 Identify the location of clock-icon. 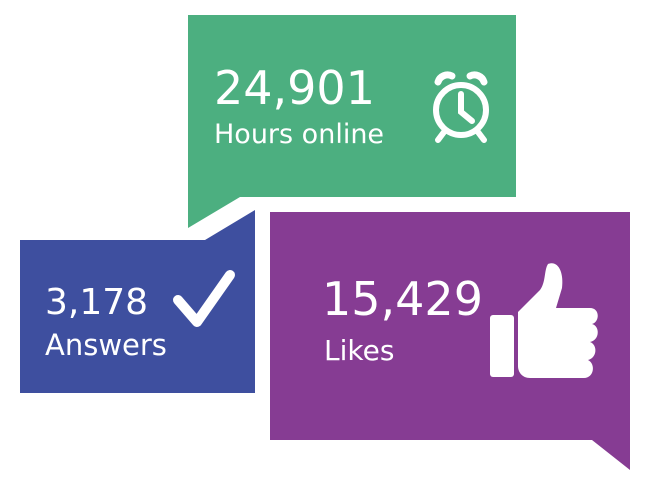
(461, 107).